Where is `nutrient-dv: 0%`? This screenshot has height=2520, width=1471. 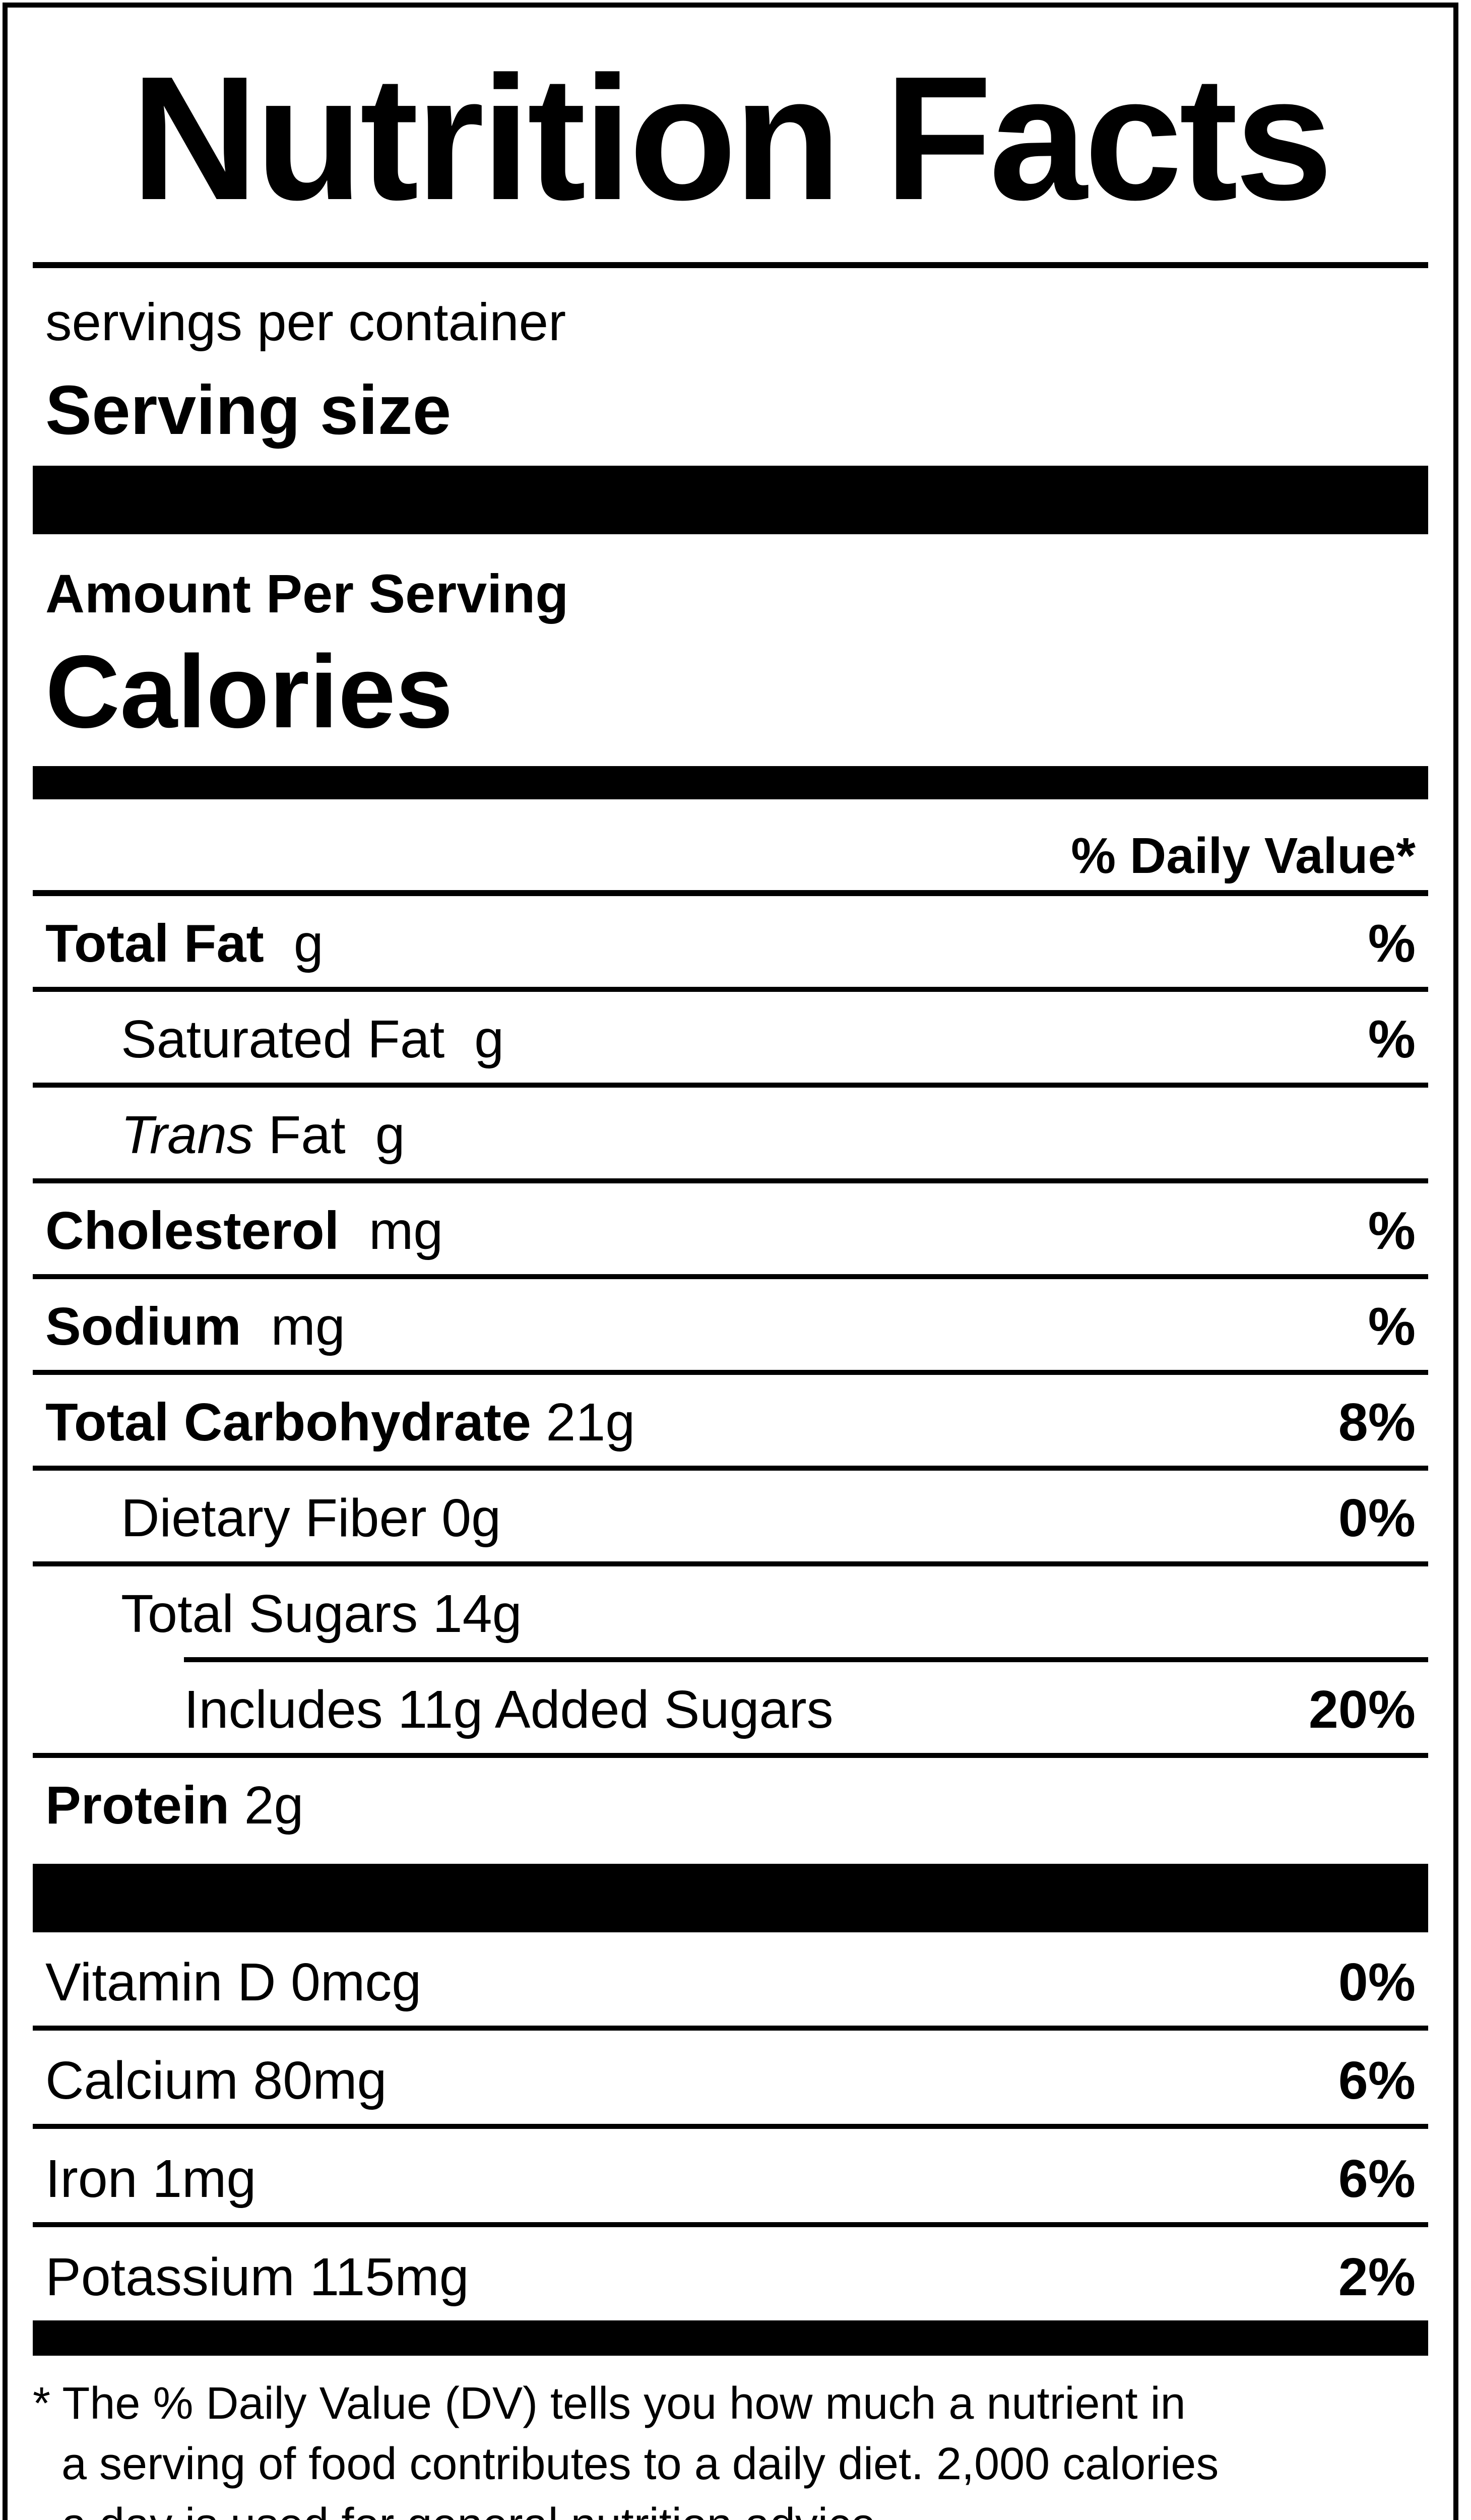
nutrient-dv: 0% is located at coordinates (1377, 1518).